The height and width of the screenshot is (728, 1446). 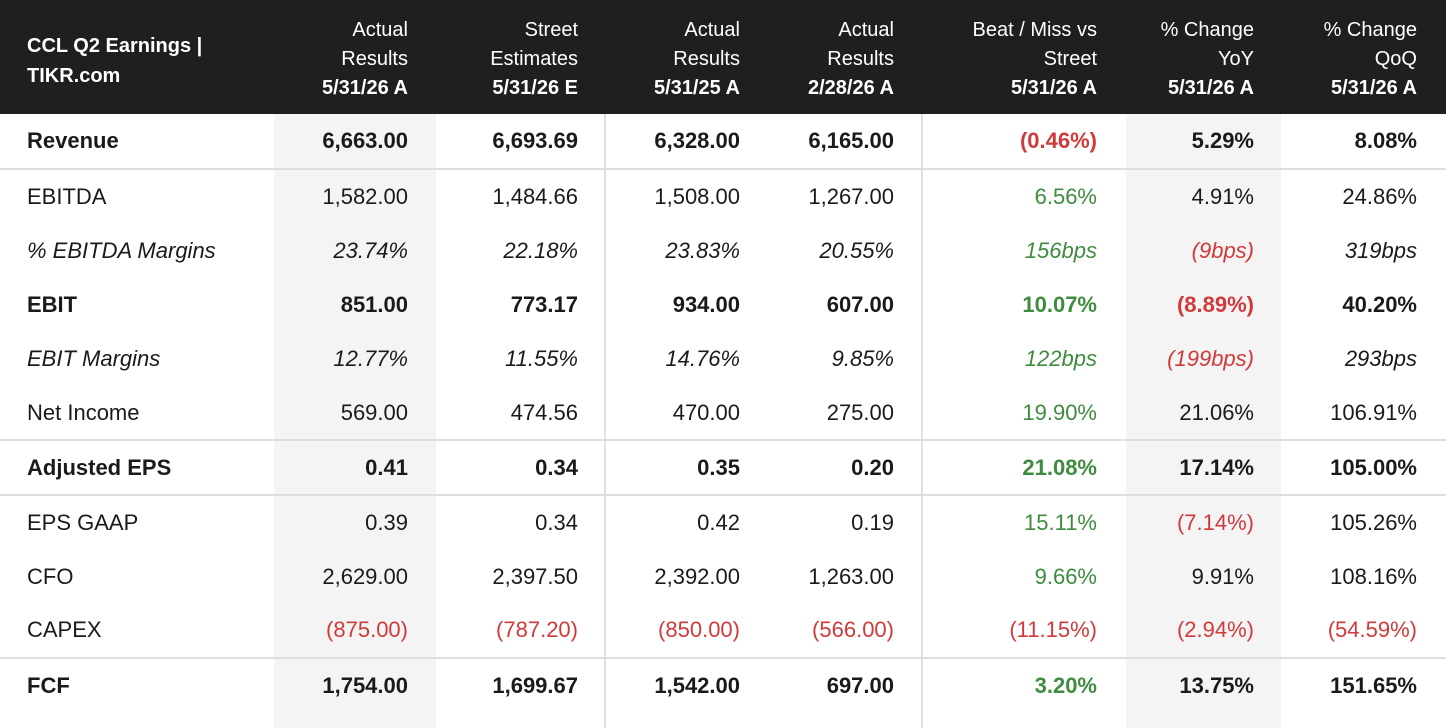 I want to click on column-header-actual-current: Actual Results 5/31/26 A, so click(x=365, y=59).